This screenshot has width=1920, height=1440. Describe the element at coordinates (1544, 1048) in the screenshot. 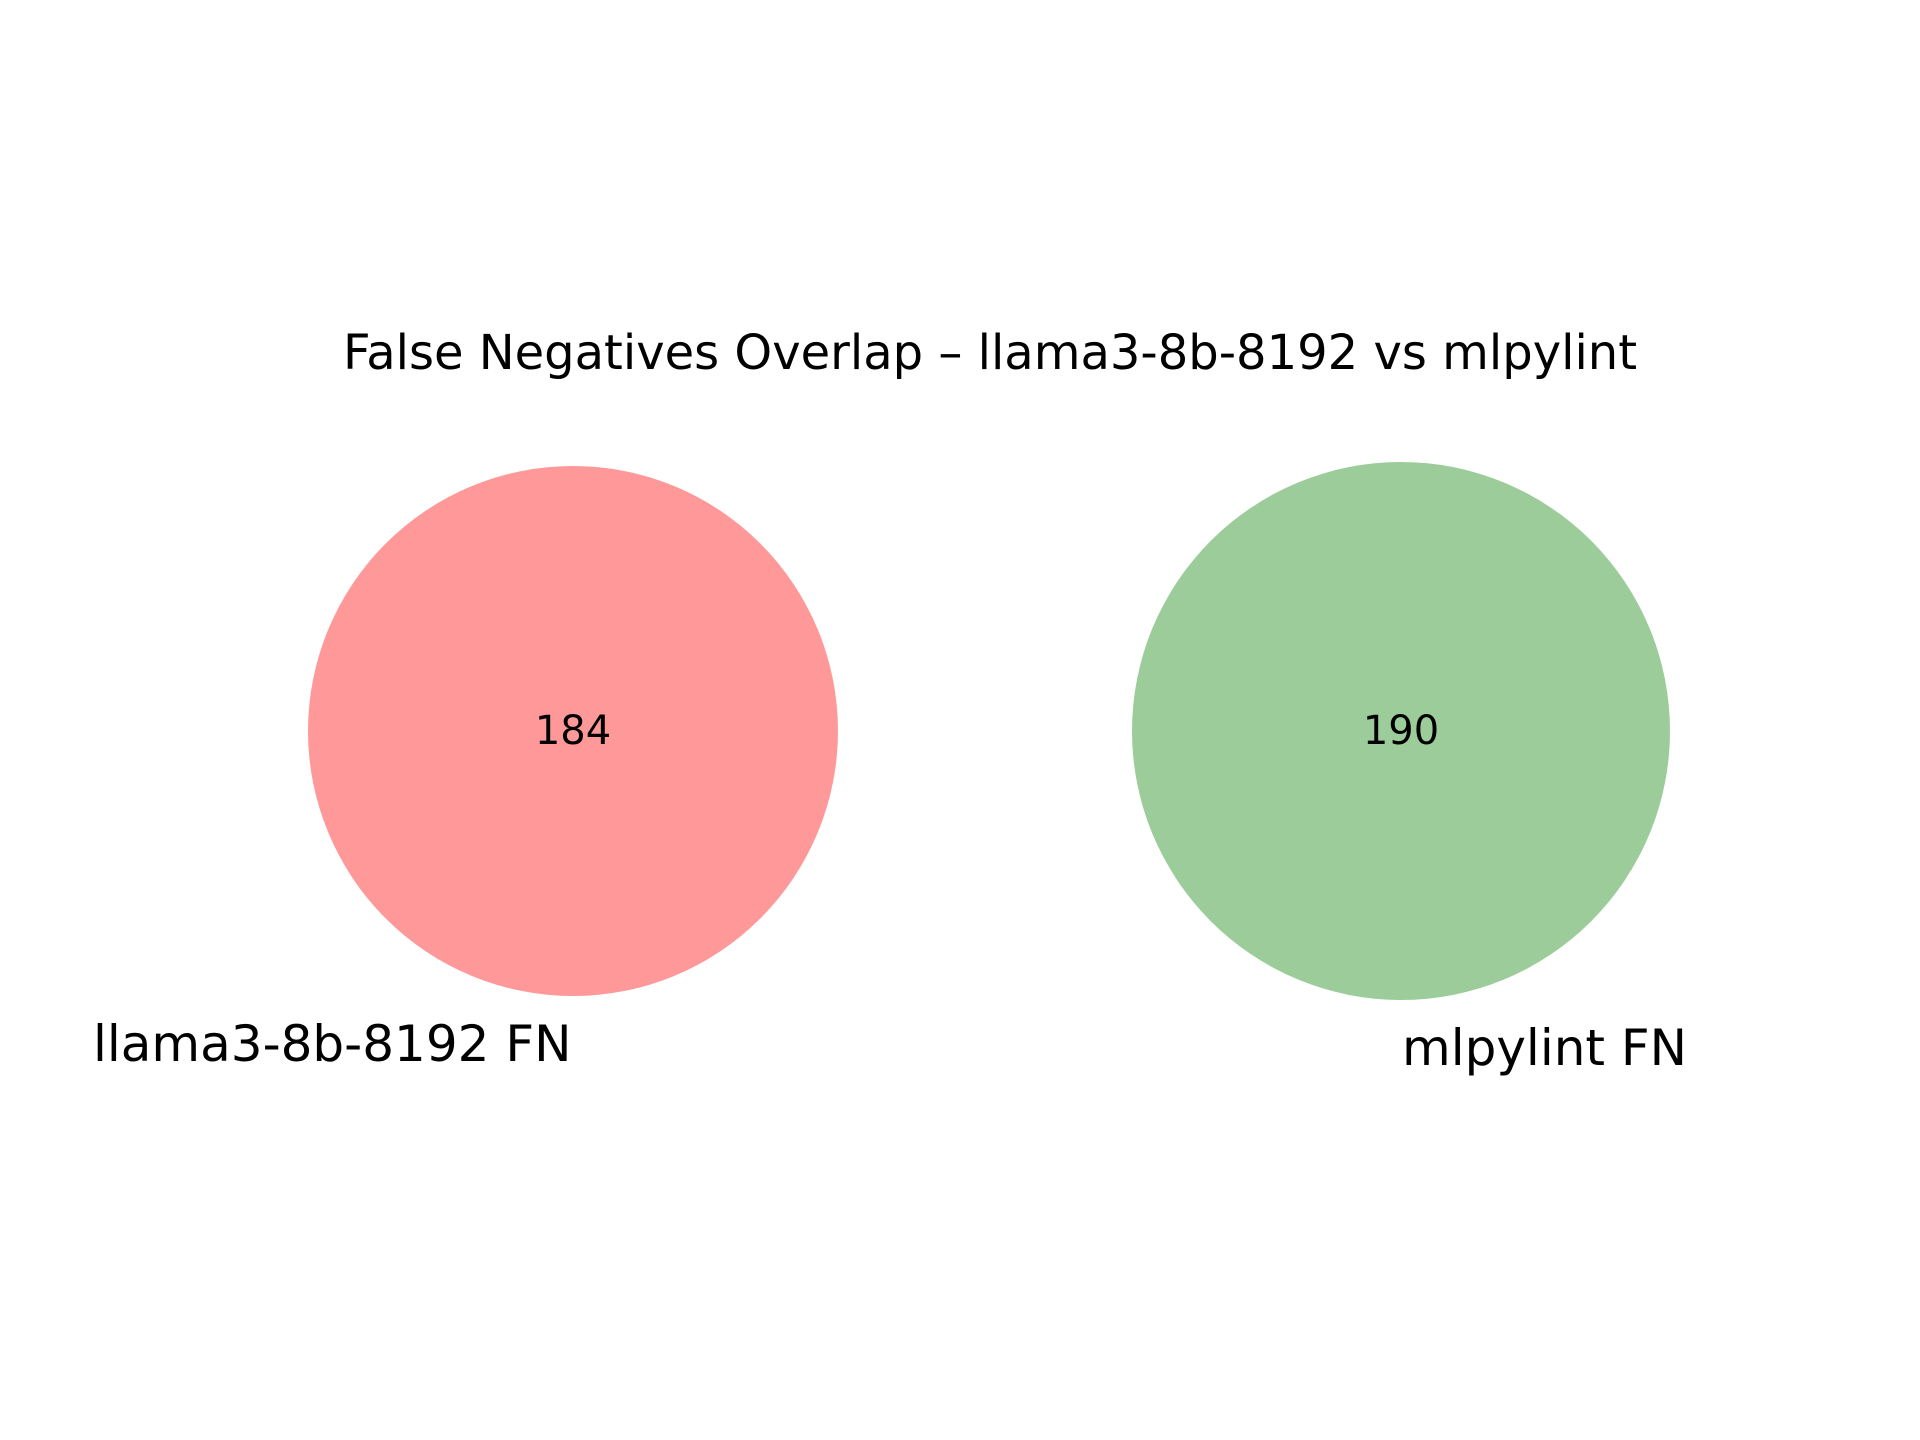

I see `set-label-mlpylint: mlpylint FN` at that location.